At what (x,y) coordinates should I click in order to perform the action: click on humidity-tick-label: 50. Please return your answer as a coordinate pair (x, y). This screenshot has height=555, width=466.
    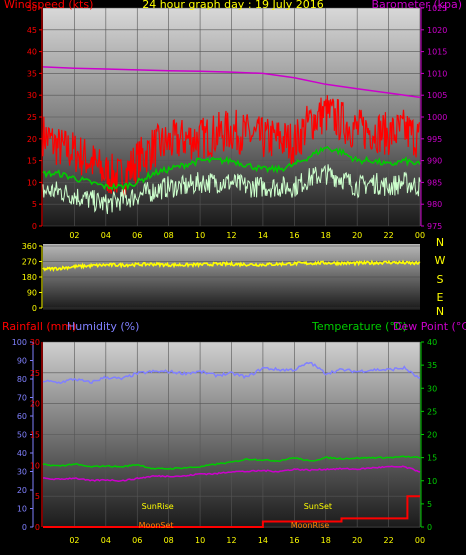
    Looking at the image, I should click on (22, 435).